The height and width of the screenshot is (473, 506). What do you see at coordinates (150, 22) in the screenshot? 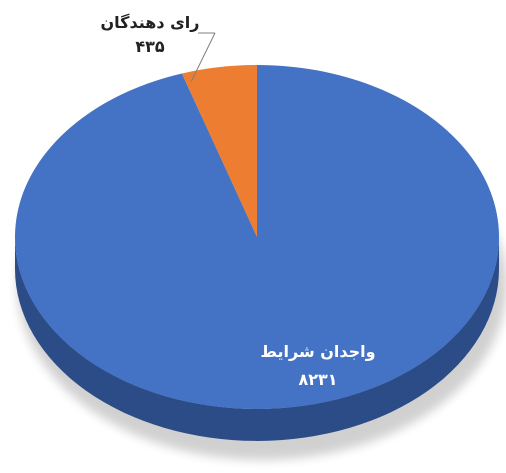
I see `slice-label-voters: رای دهندگان` at bounding box center [150, 22].